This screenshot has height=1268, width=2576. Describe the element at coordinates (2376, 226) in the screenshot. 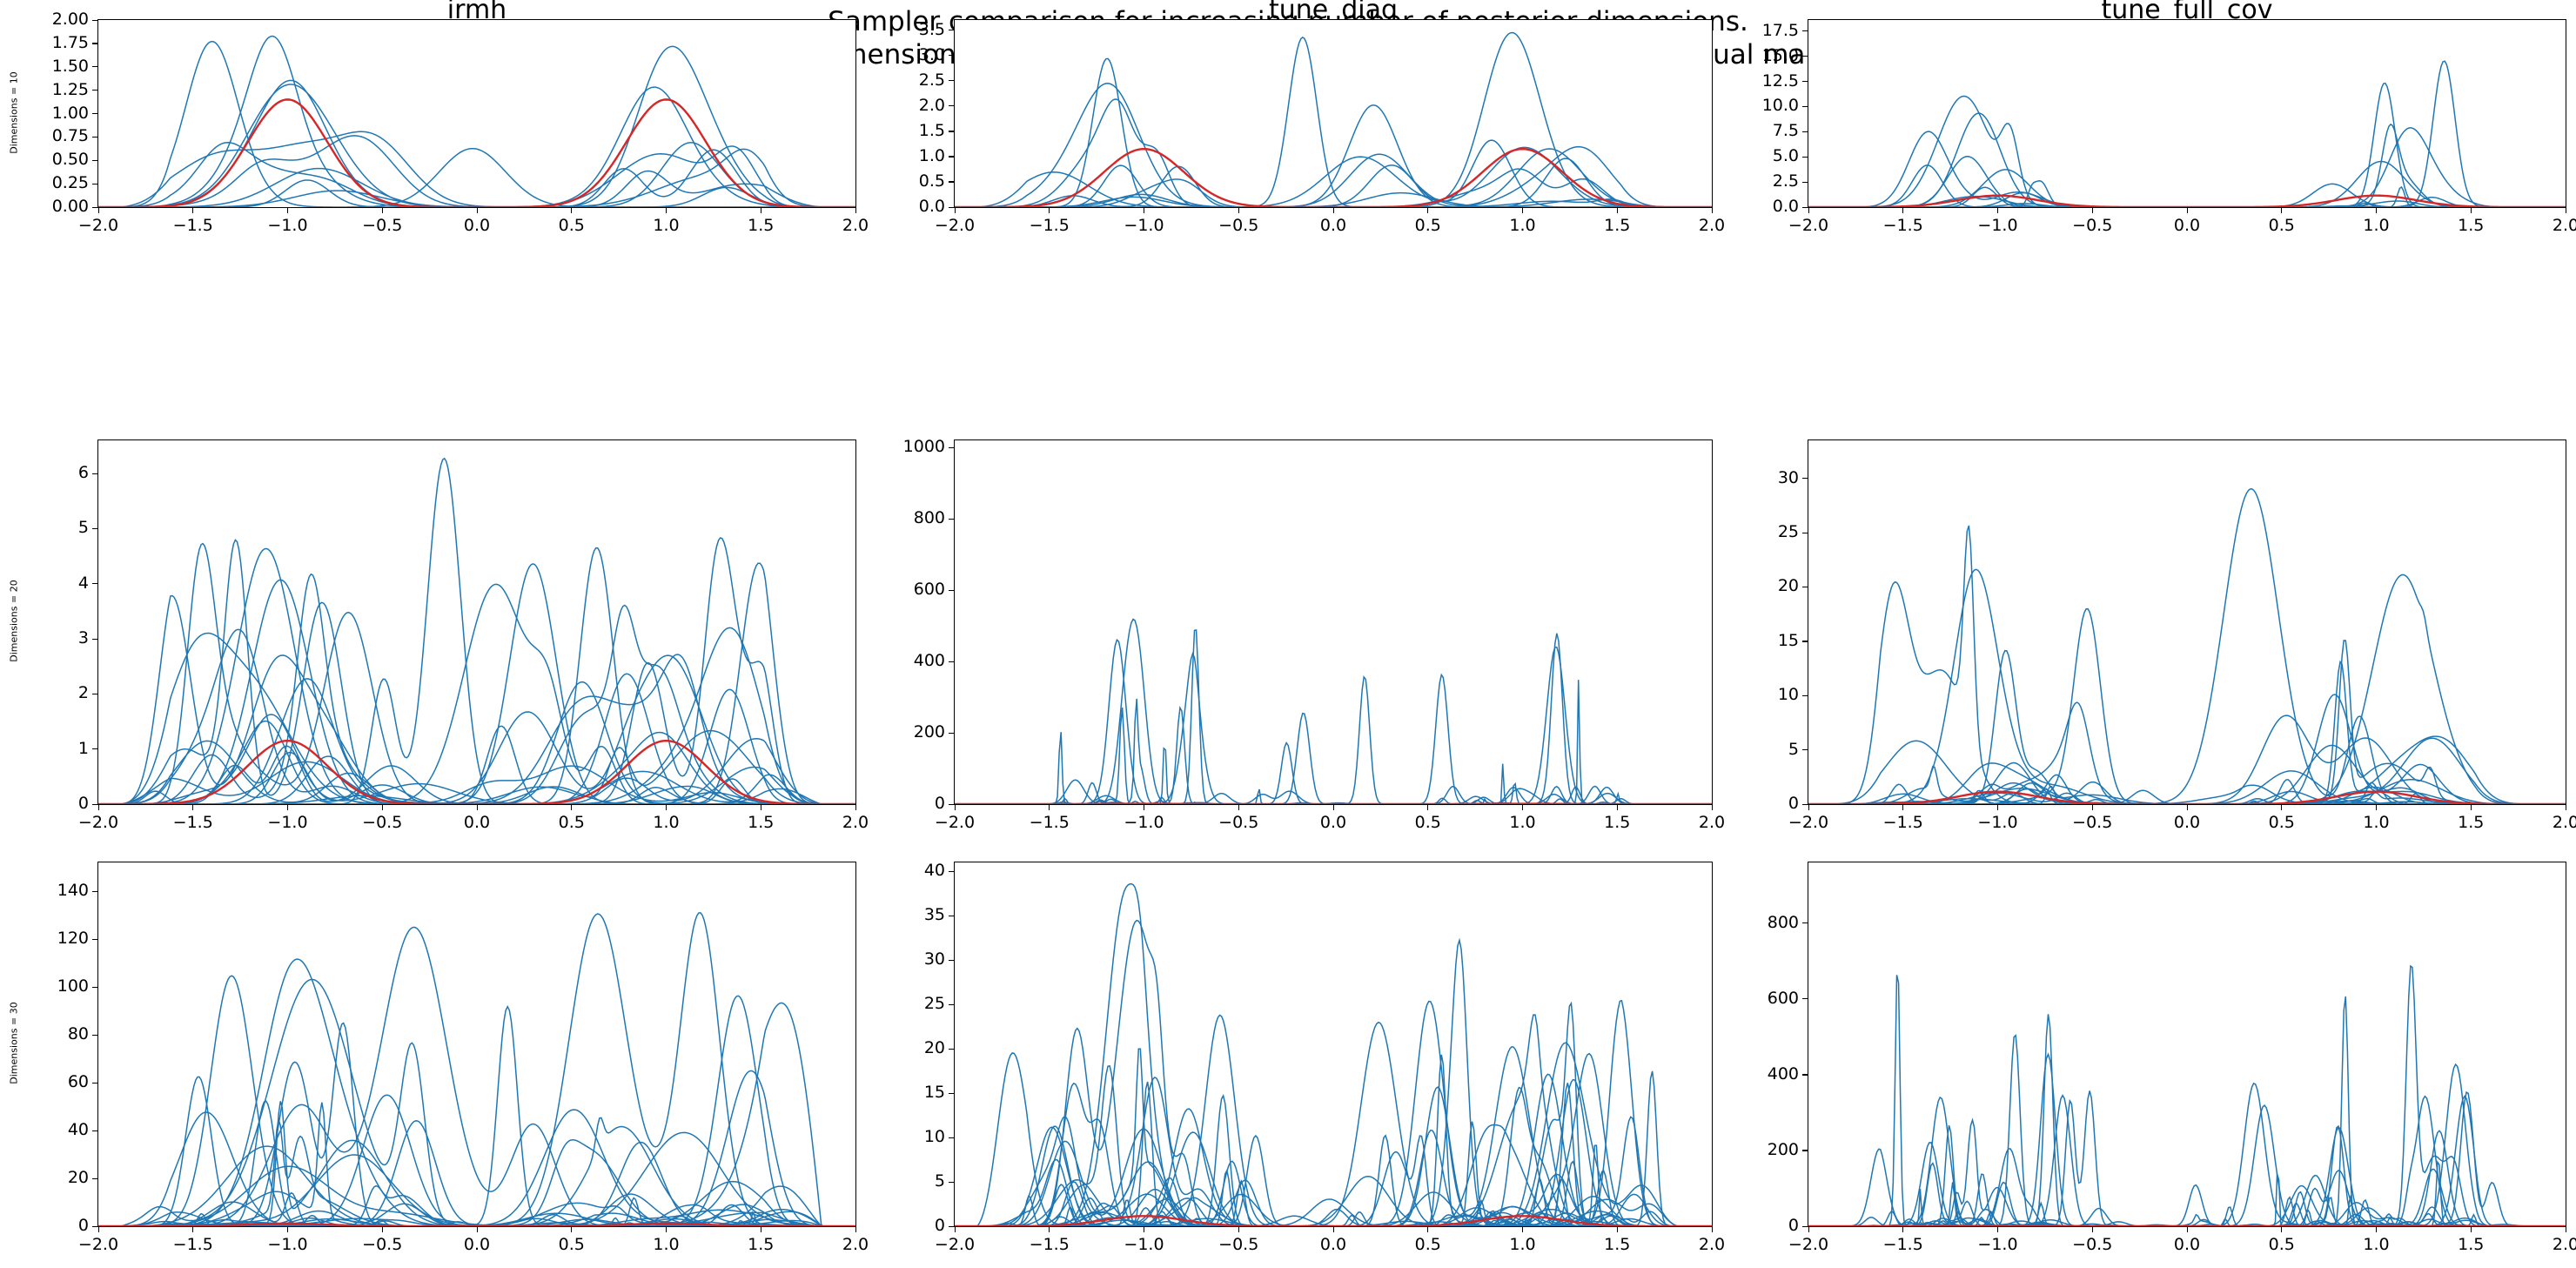

I see `x-tick-label: 1.0` at that location.